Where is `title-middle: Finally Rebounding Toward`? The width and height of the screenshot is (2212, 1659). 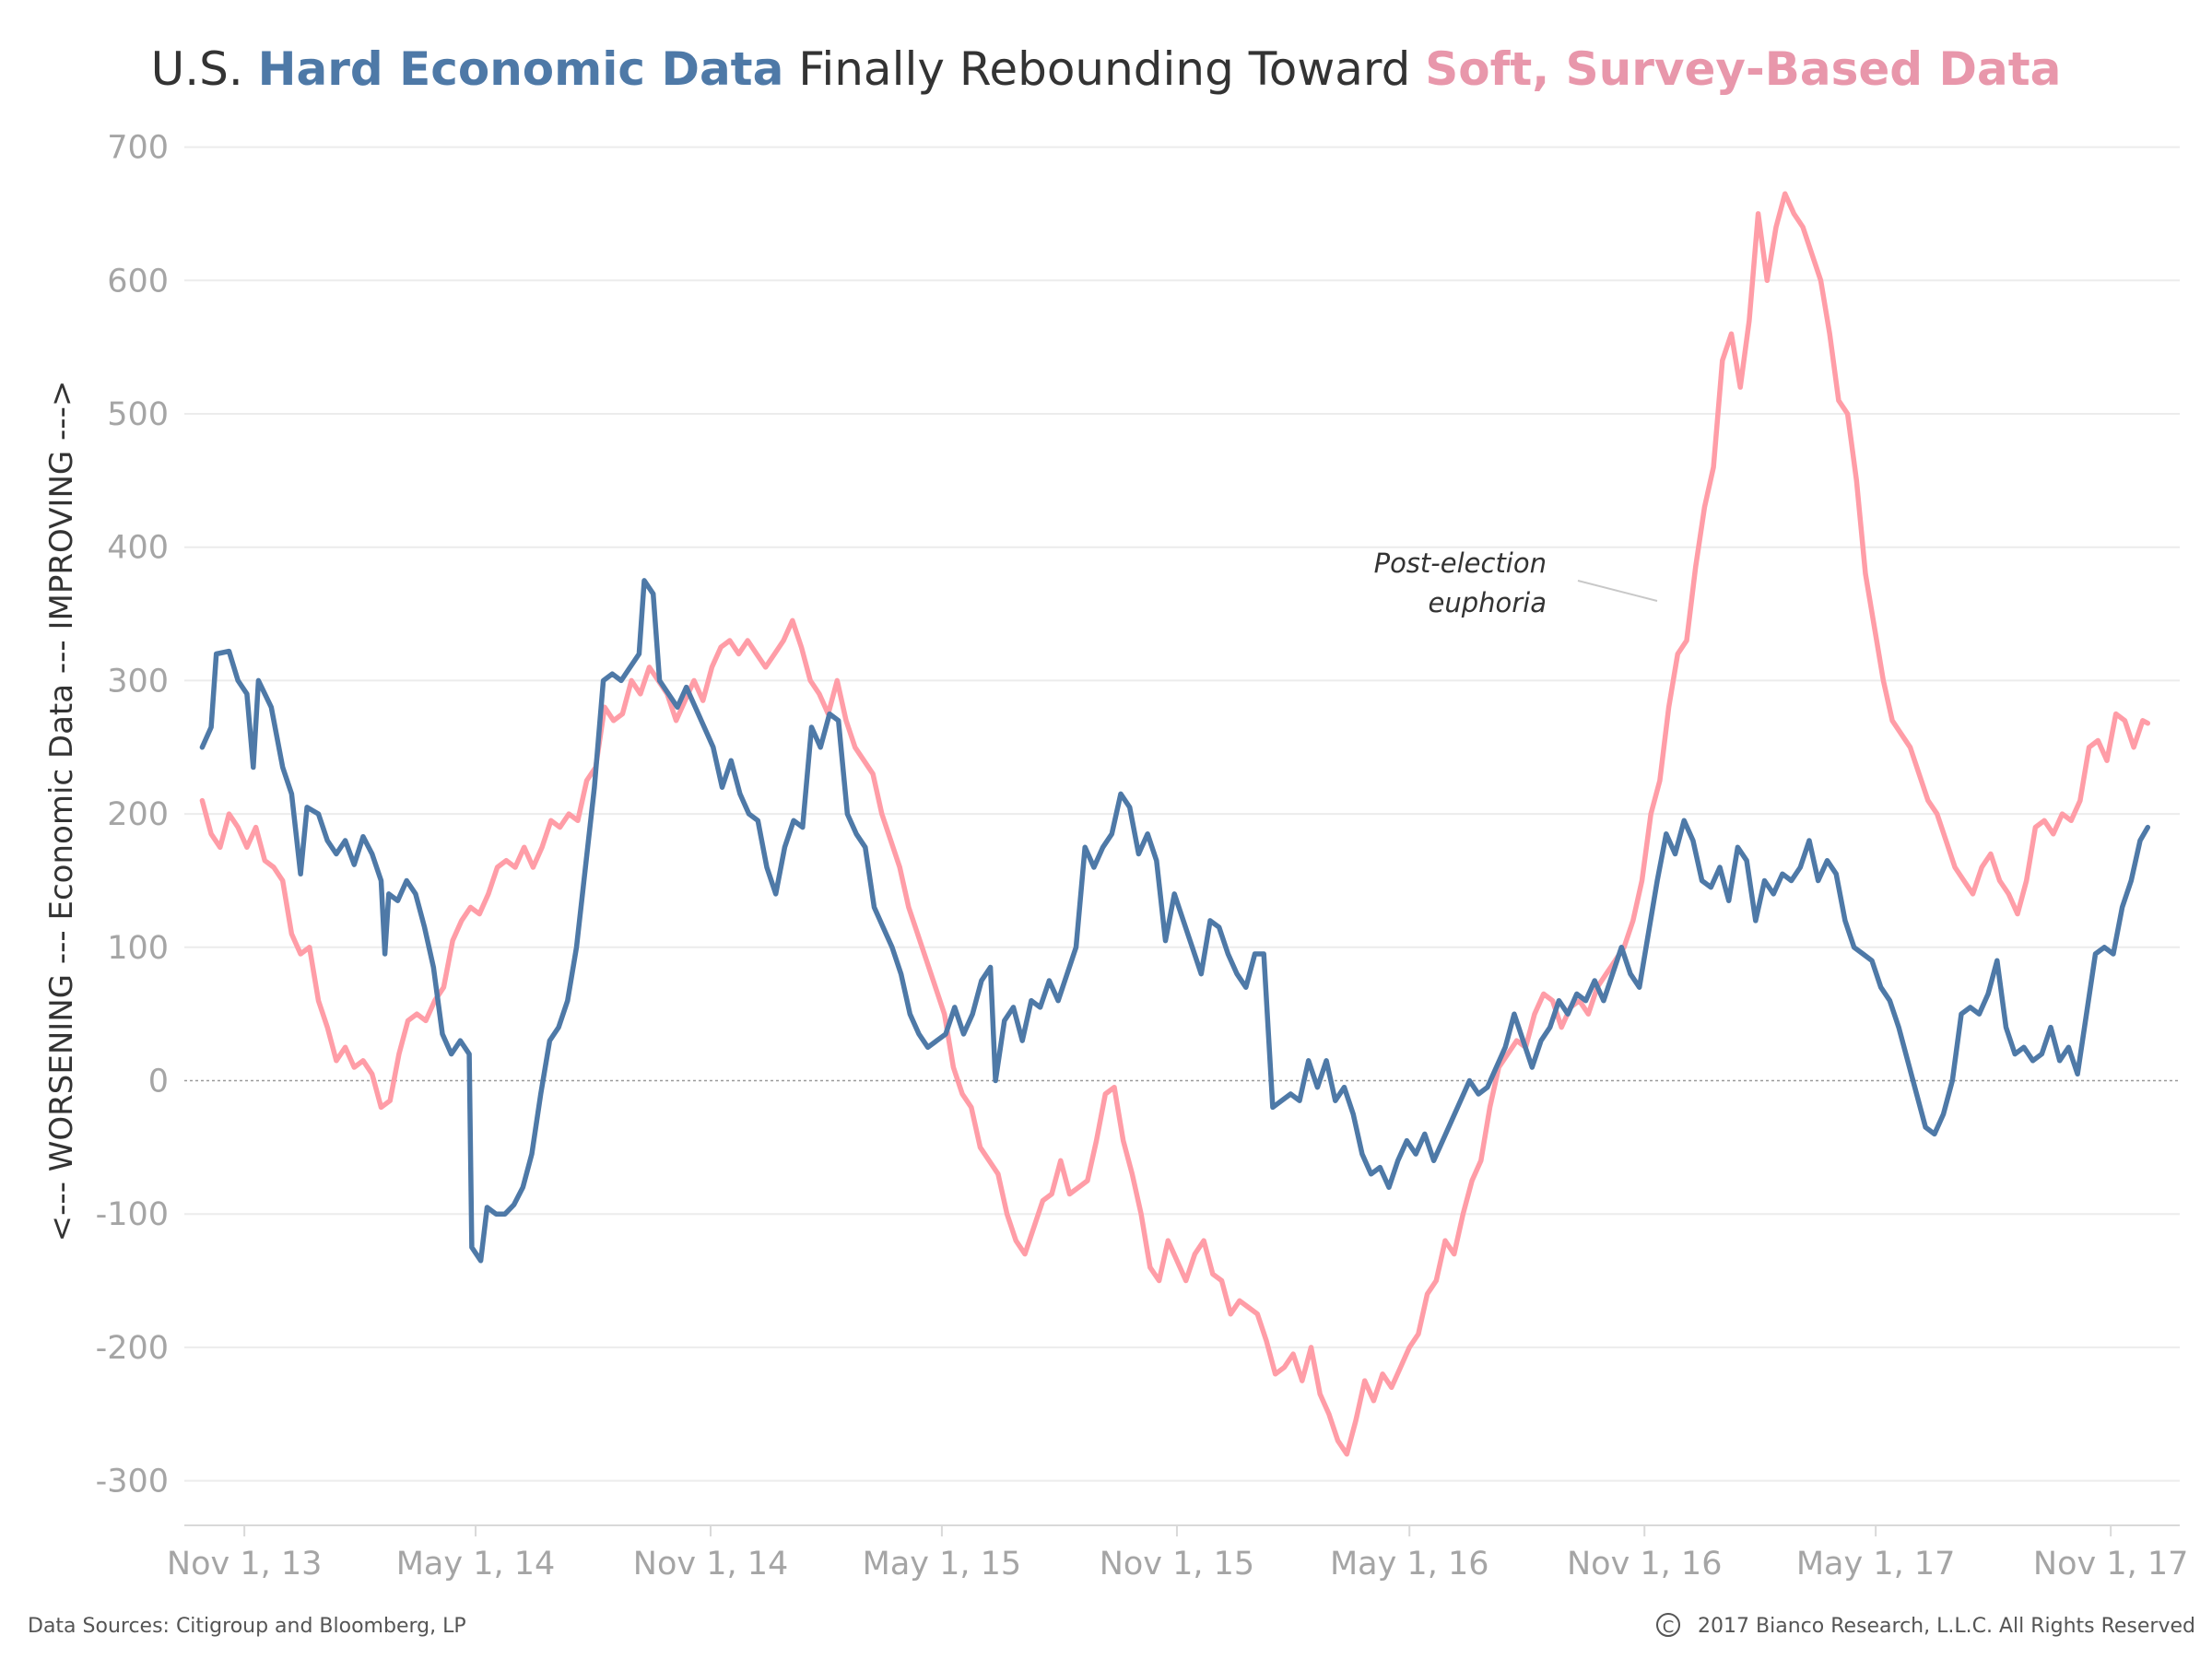
title-middle: Finally Rebounding Toward is located at coordinates (1104, 69).